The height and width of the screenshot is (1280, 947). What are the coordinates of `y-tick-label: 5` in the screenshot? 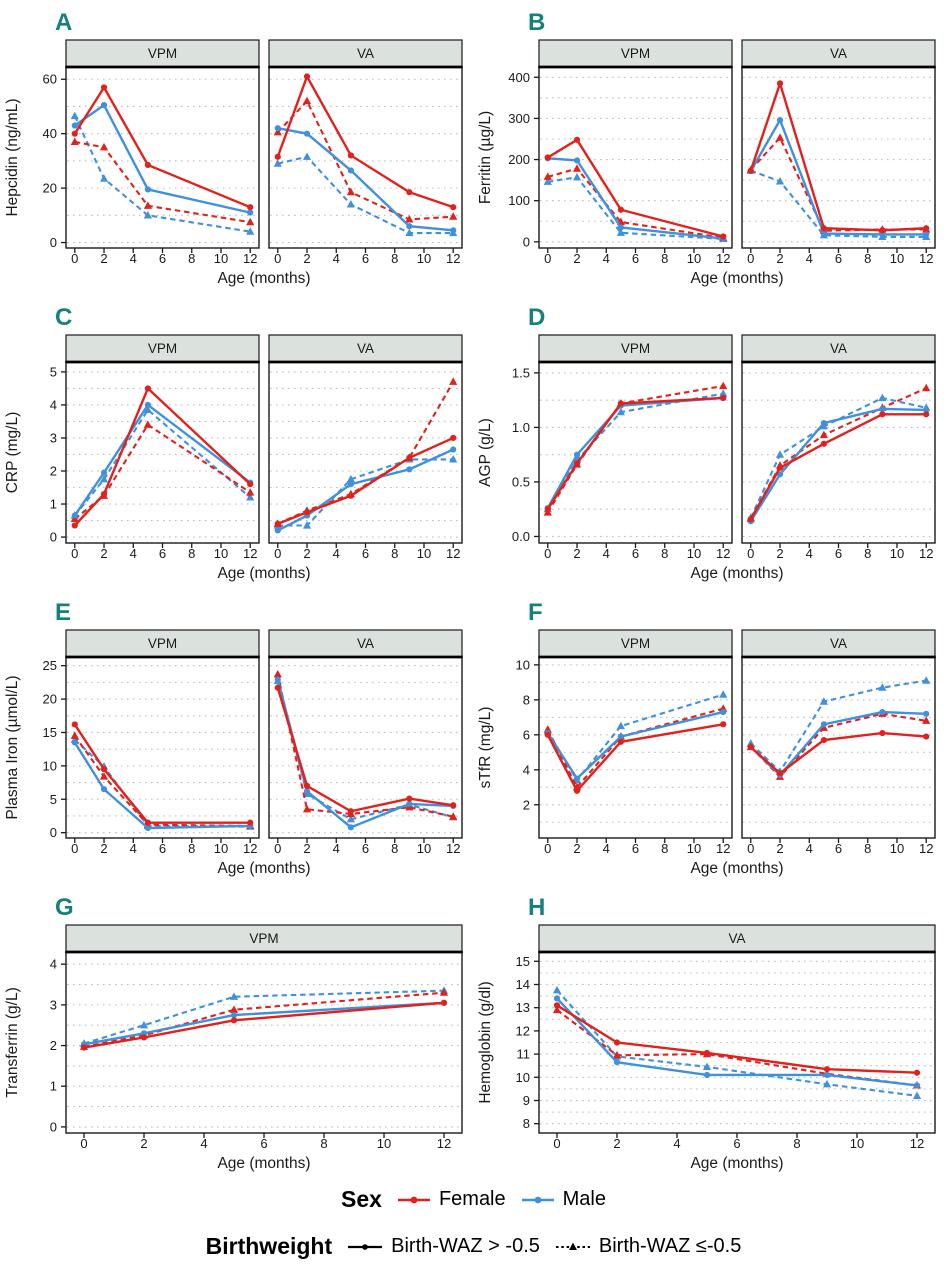 It's located at (52, 371).